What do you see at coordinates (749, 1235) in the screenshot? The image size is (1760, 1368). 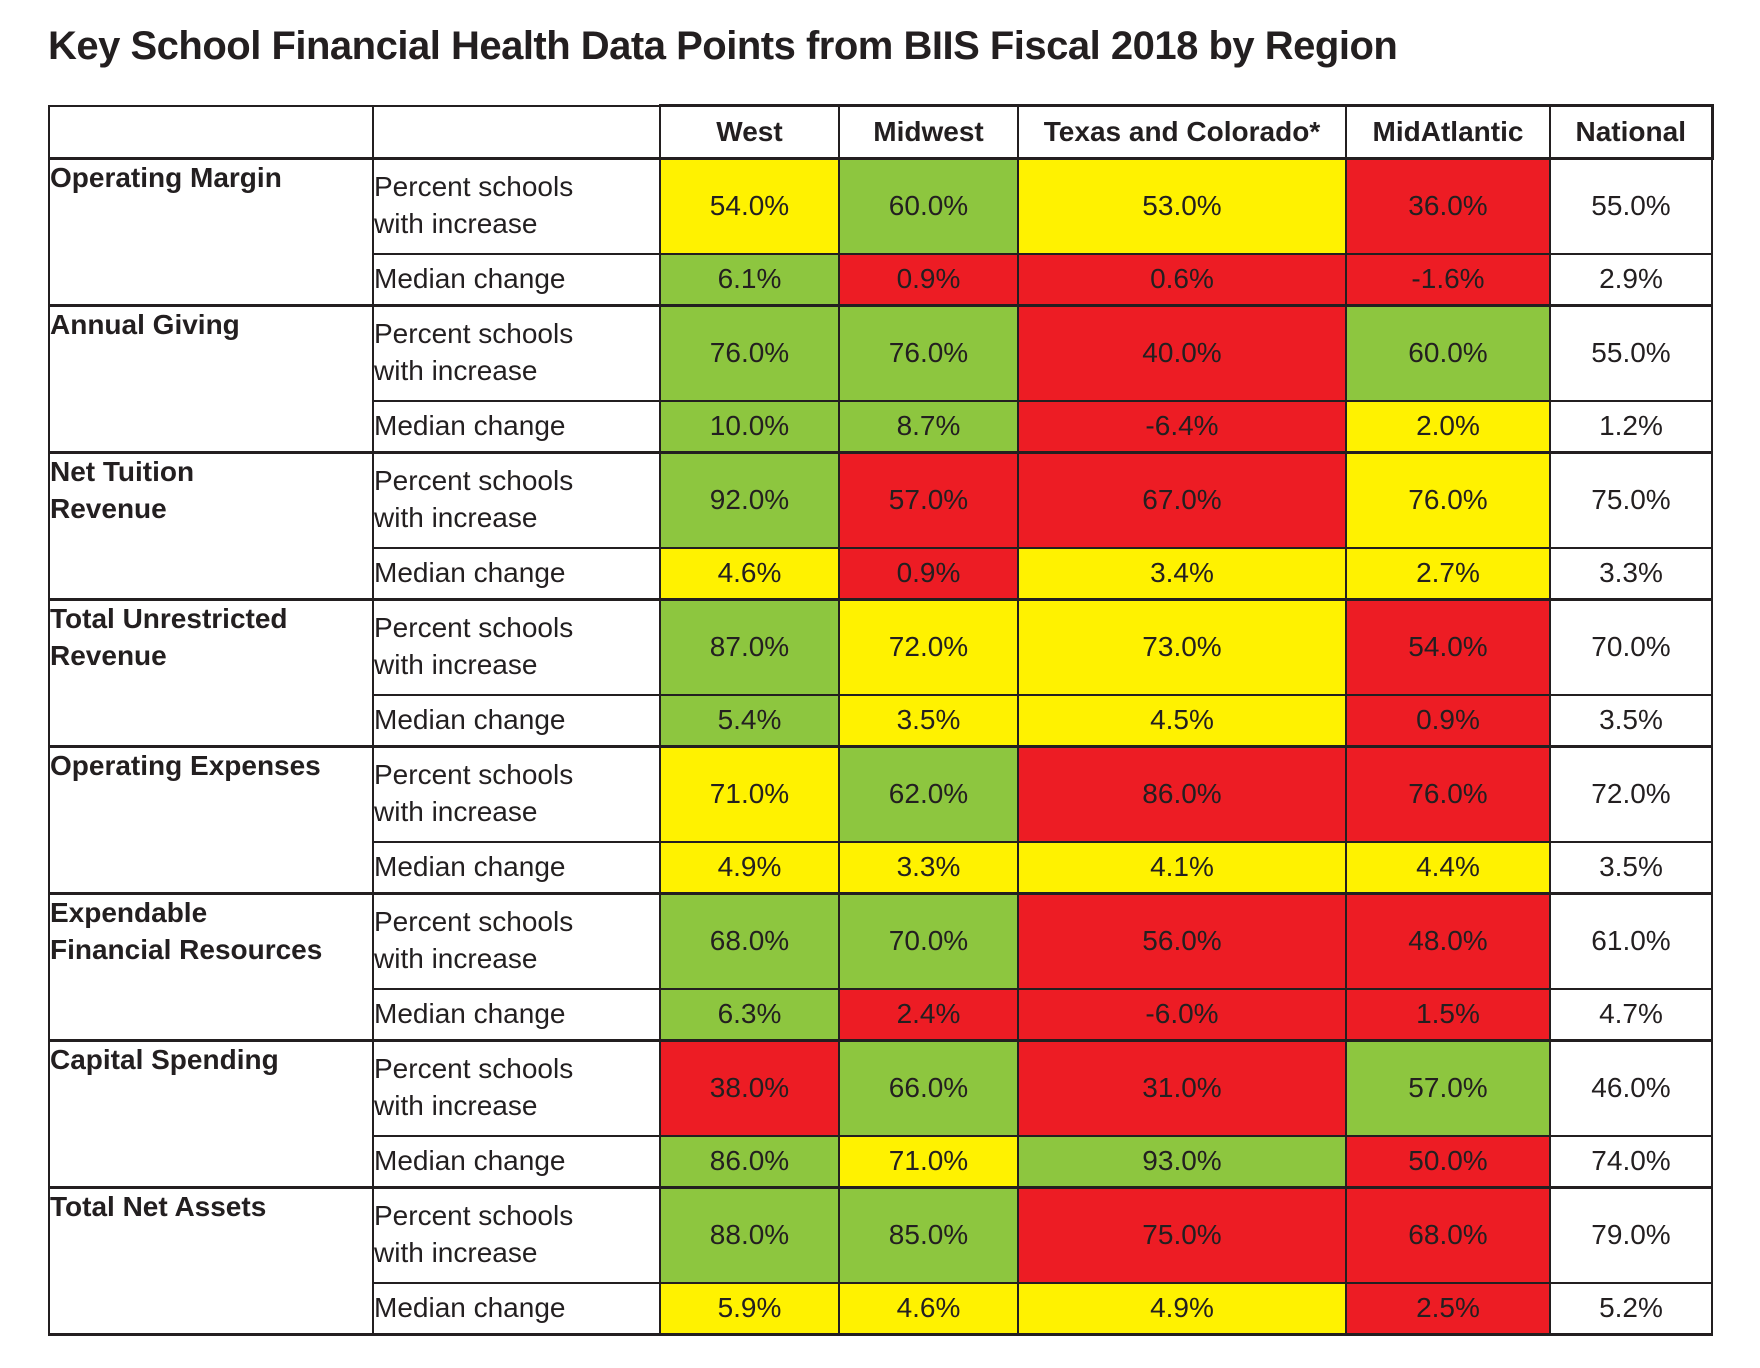 I see `value-cell: 88.0%` at bounding box center [749, 1235].